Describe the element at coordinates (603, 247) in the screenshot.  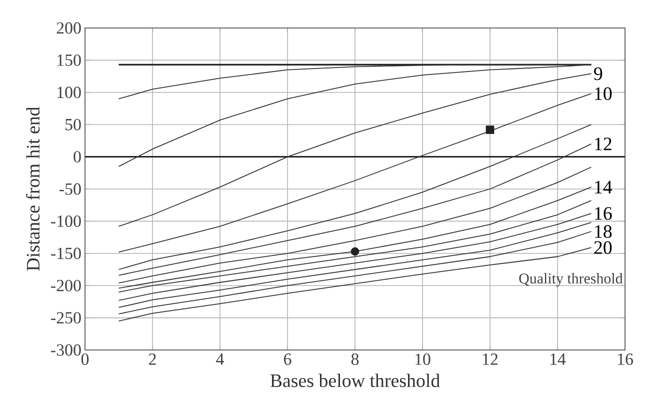
I see `series-label: 20` at that location.